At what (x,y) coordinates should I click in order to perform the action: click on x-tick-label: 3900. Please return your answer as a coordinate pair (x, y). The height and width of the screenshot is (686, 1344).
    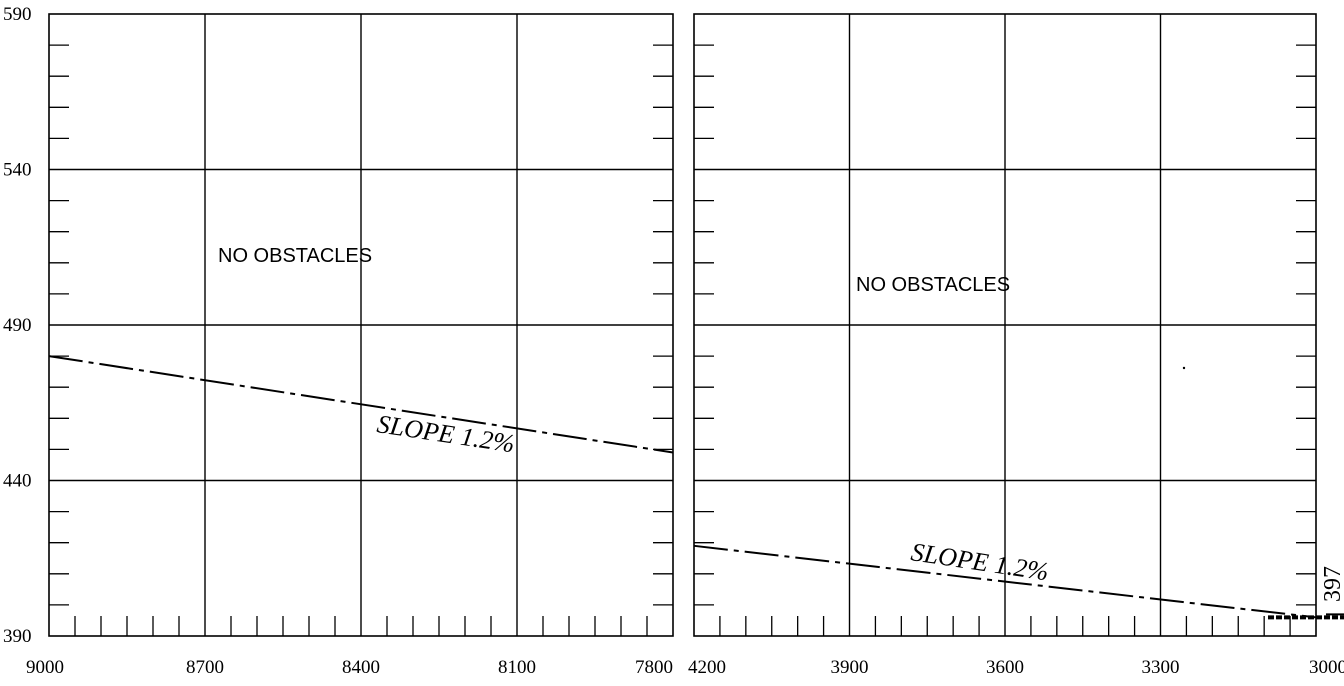
    Looking at the image, I should click on (850, 667).